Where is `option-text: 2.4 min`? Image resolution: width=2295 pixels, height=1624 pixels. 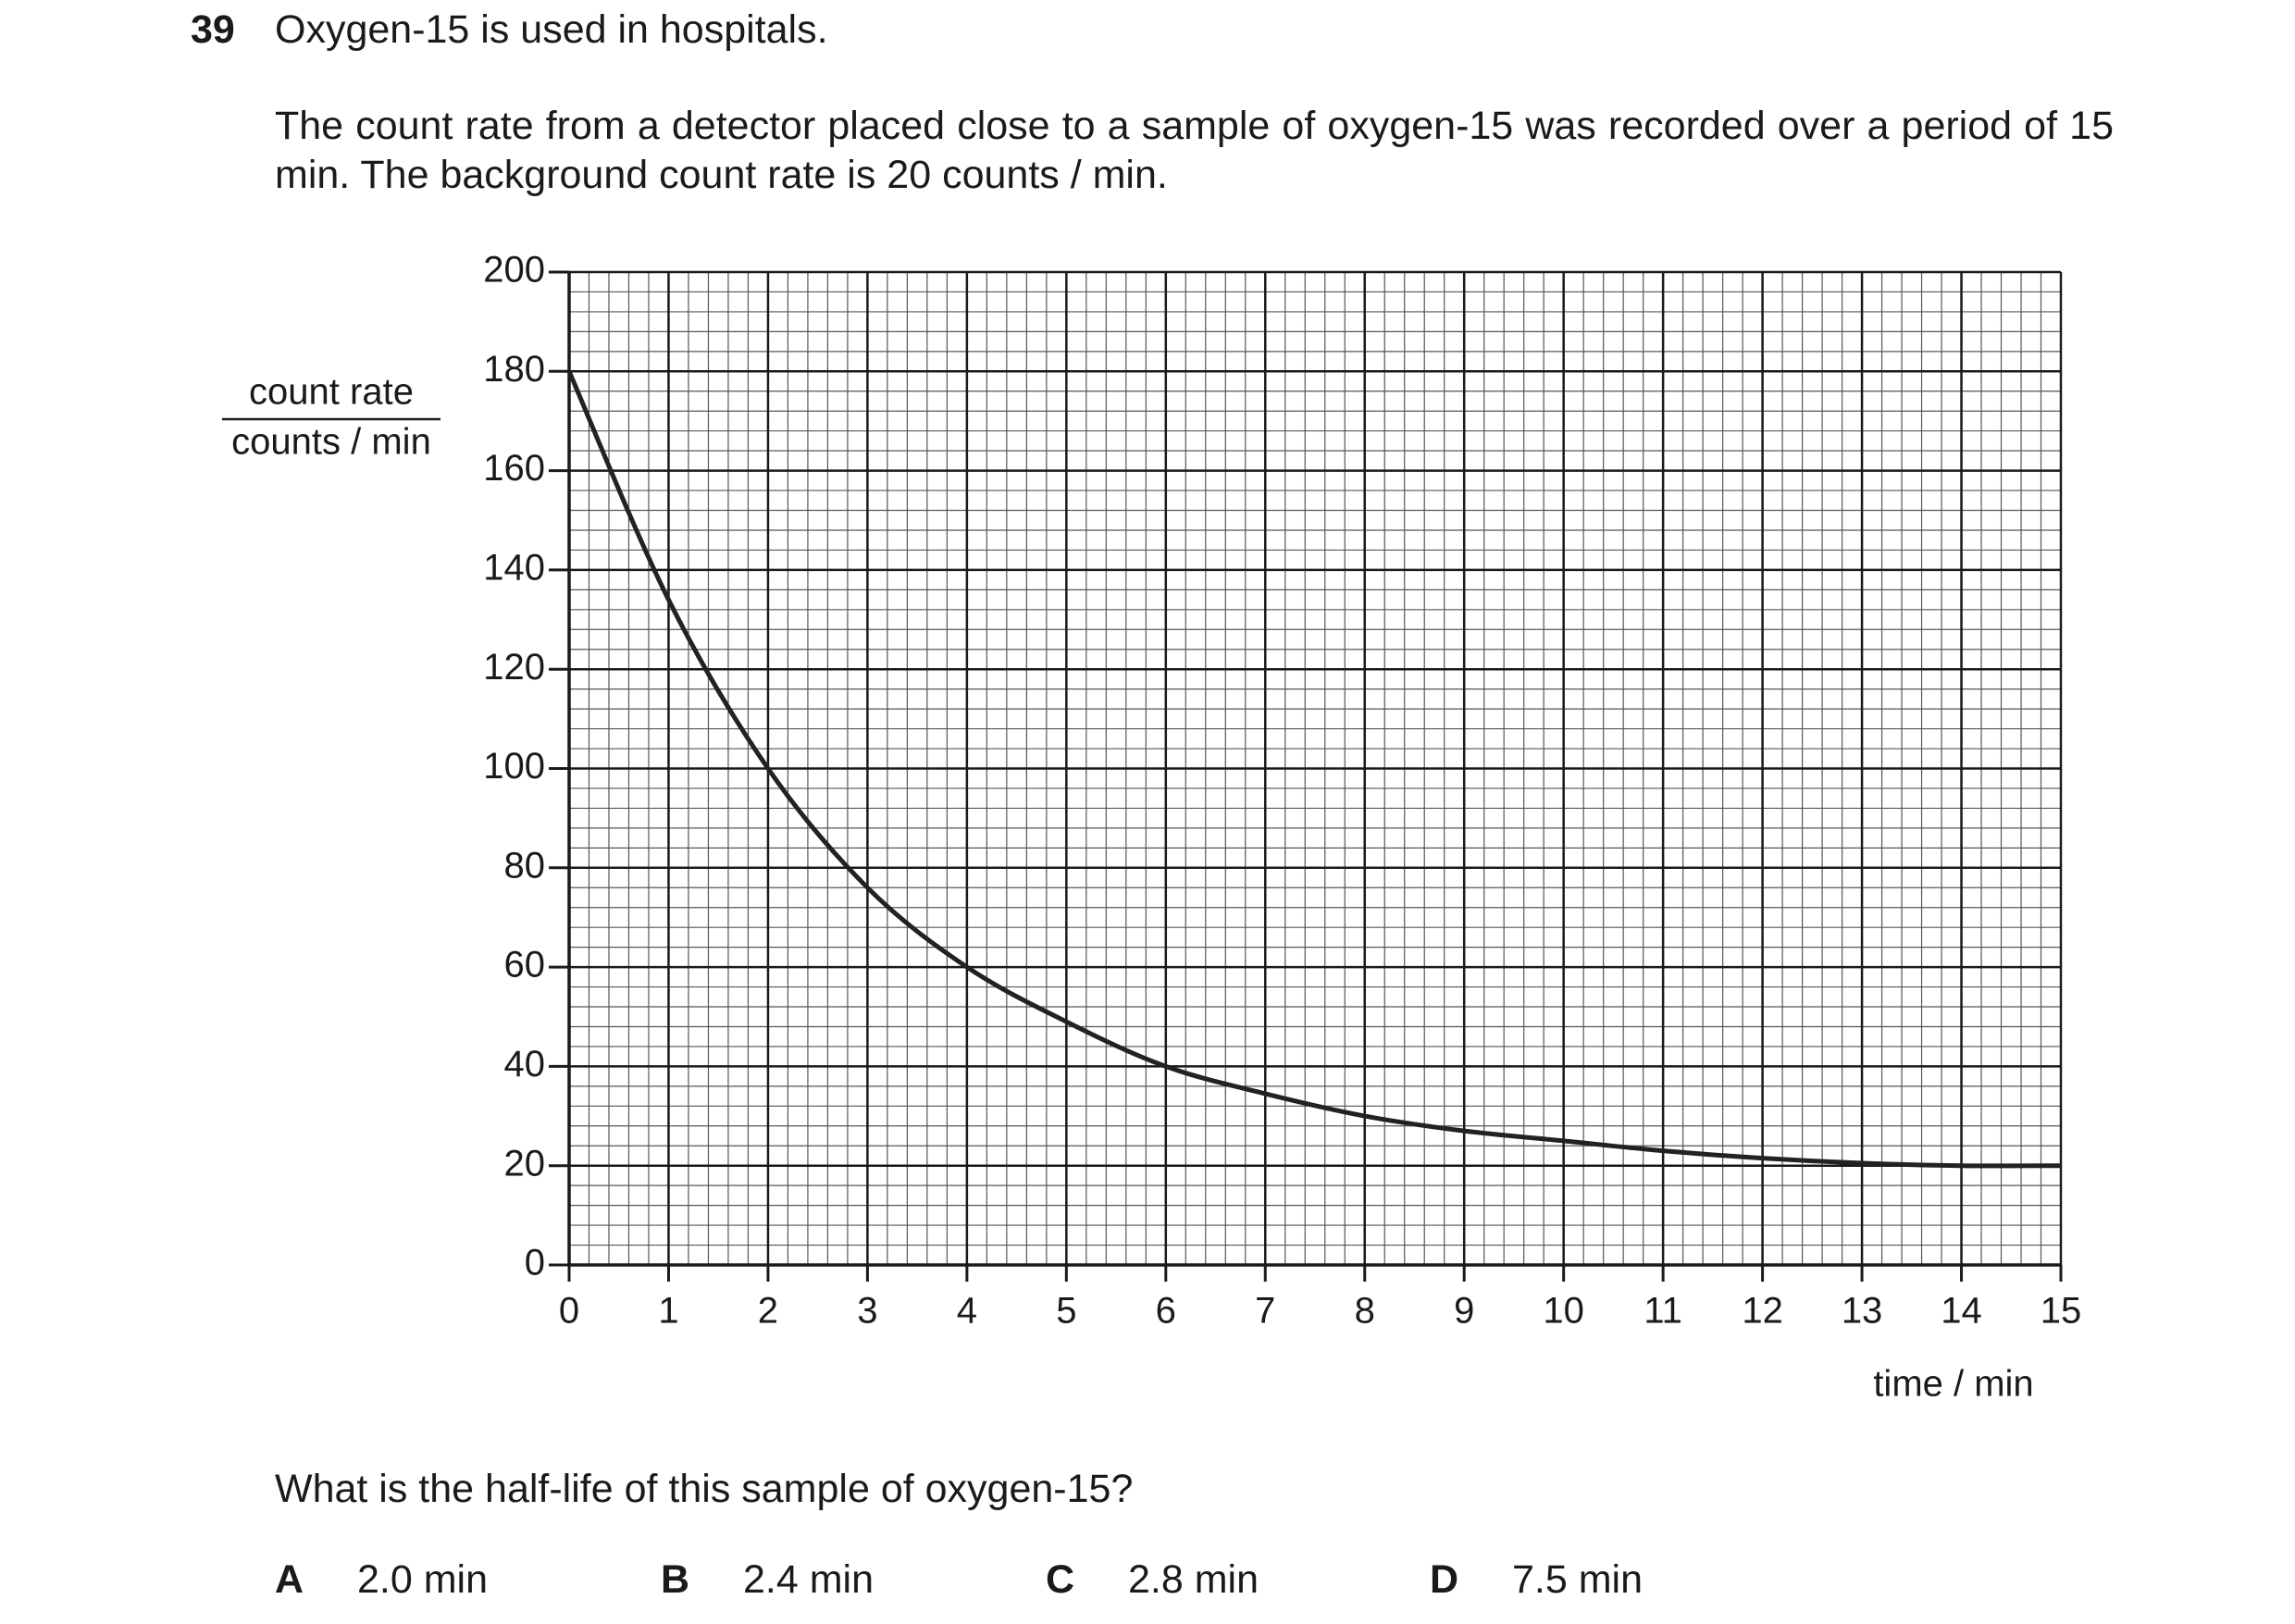 option-text: 2.4 min is located at coordinates (809, 1579).